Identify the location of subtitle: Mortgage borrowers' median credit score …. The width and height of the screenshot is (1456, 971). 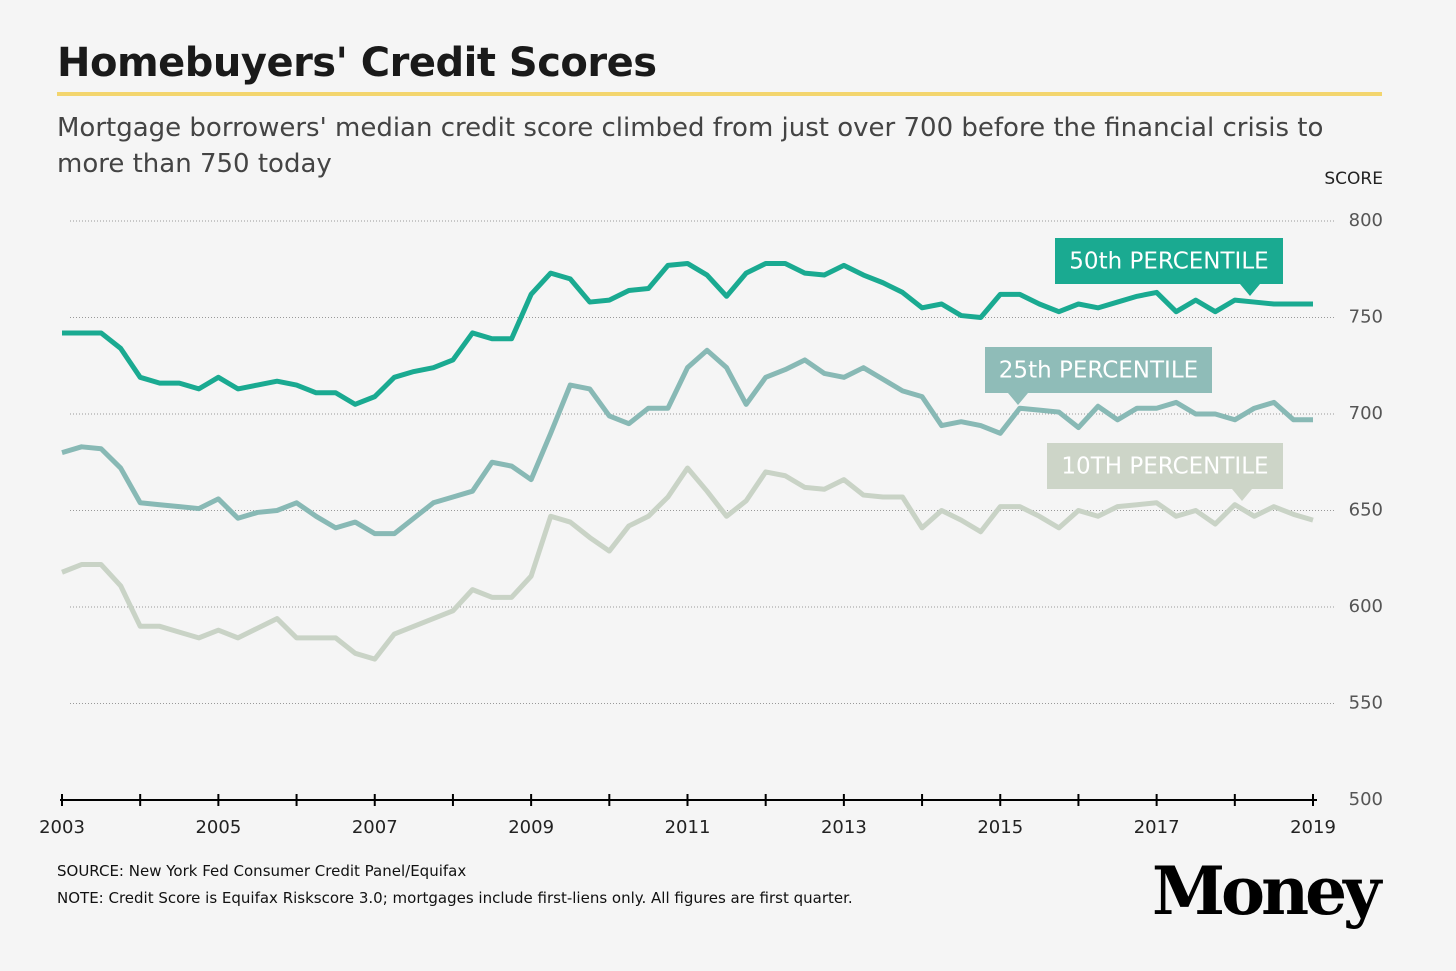
(690, 146).